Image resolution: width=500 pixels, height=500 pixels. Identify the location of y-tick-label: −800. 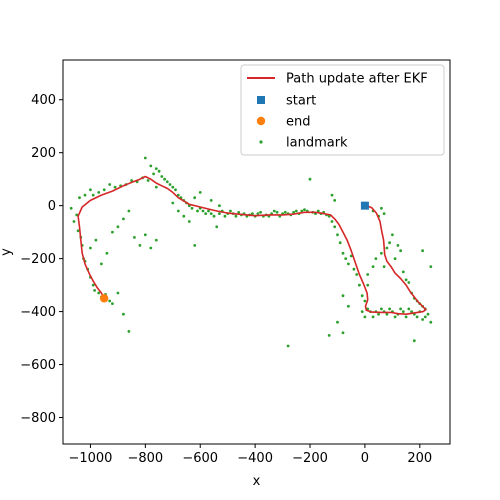
(38, 418).